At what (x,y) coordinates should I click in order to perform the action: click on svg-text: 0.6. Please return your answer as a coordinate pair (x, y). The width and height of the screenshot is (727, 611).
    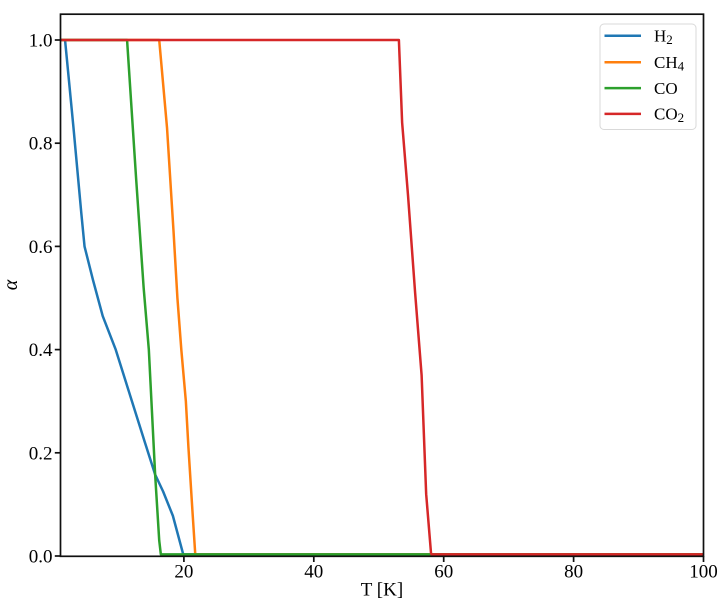
    Looking at the image, I should click on (41, 247).